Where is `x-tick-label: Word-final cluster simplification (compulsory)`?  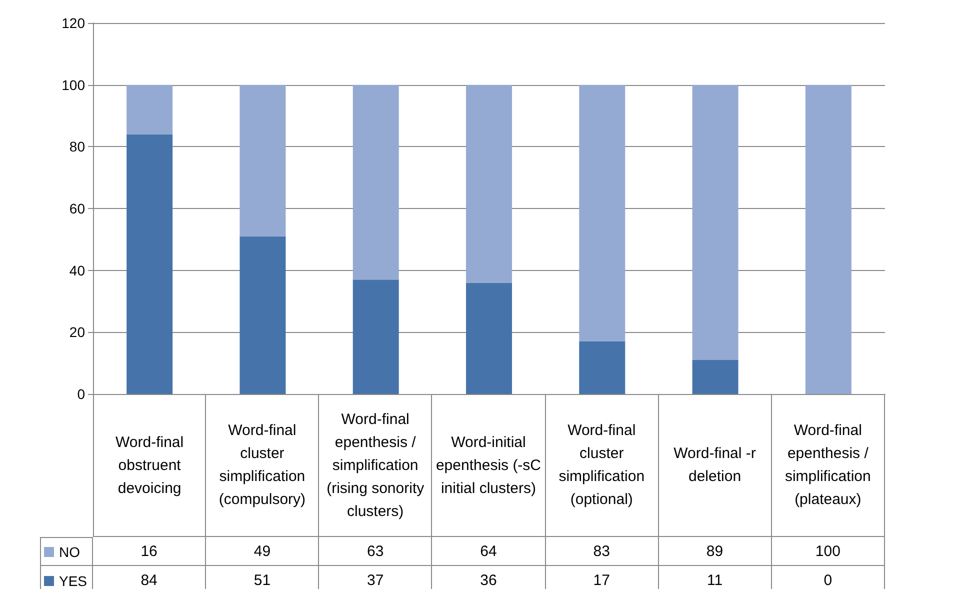 x-tick-label: Word-final cluster simplification (compulsory) is located at coordinates (263, 465).